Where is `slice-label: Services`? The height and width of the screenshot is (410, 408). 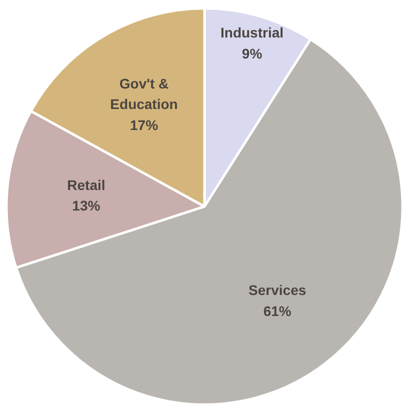
slice-label: Services is located at coordinates (277, 290).